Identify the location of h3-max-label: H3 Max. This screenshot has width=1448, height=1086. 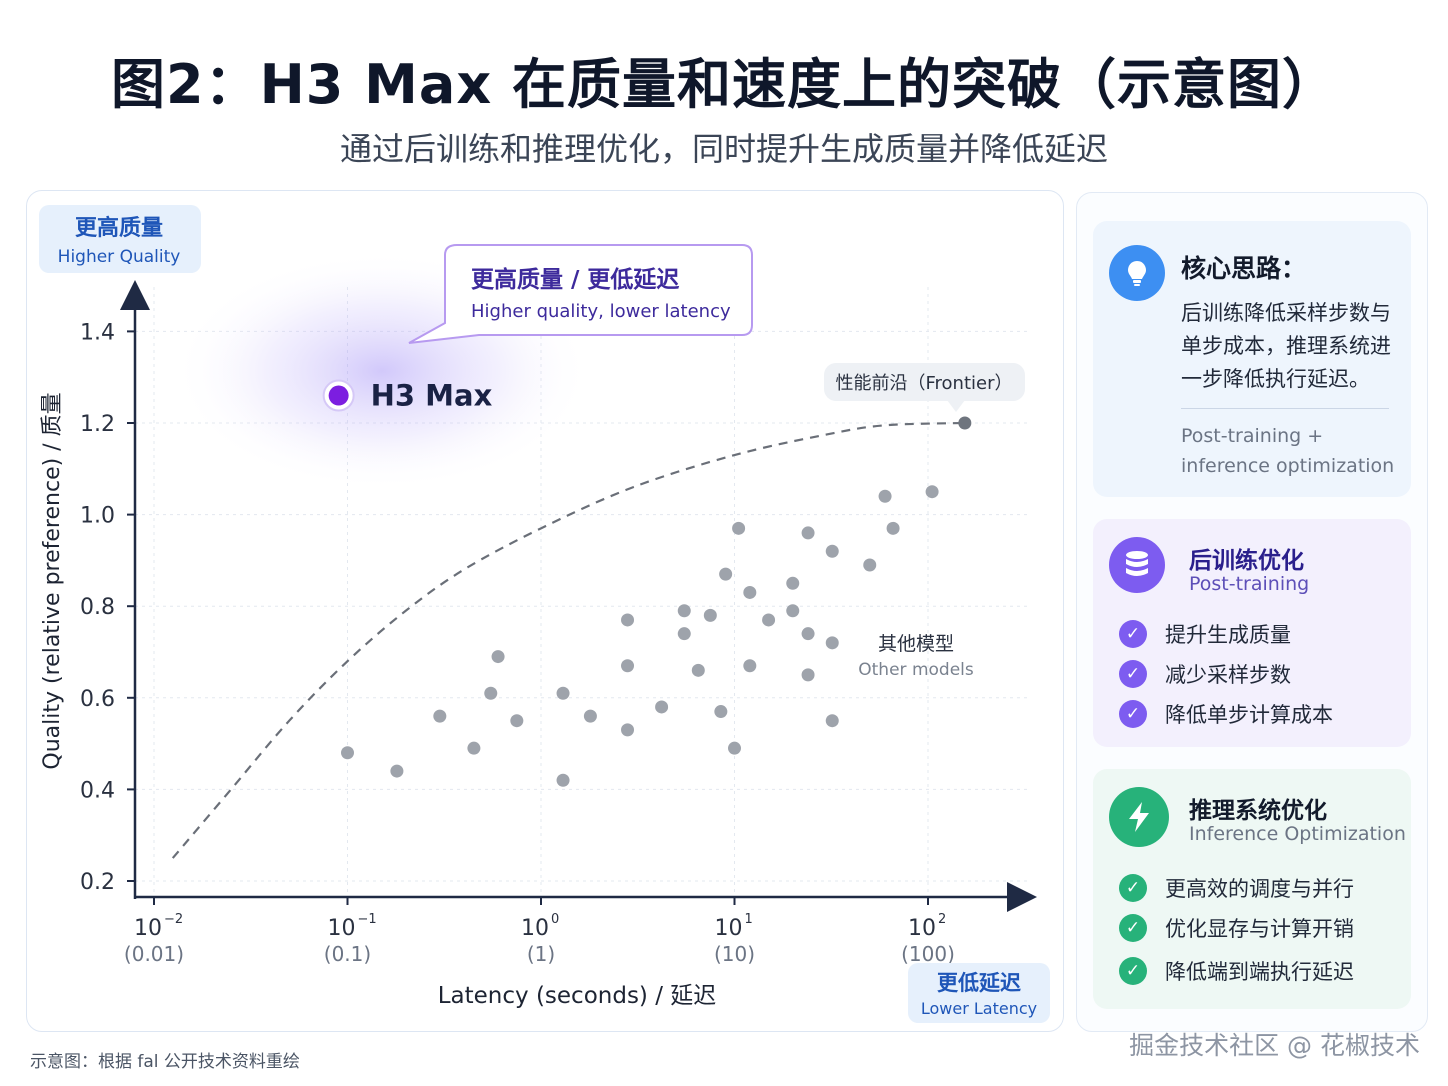
(432, 396).